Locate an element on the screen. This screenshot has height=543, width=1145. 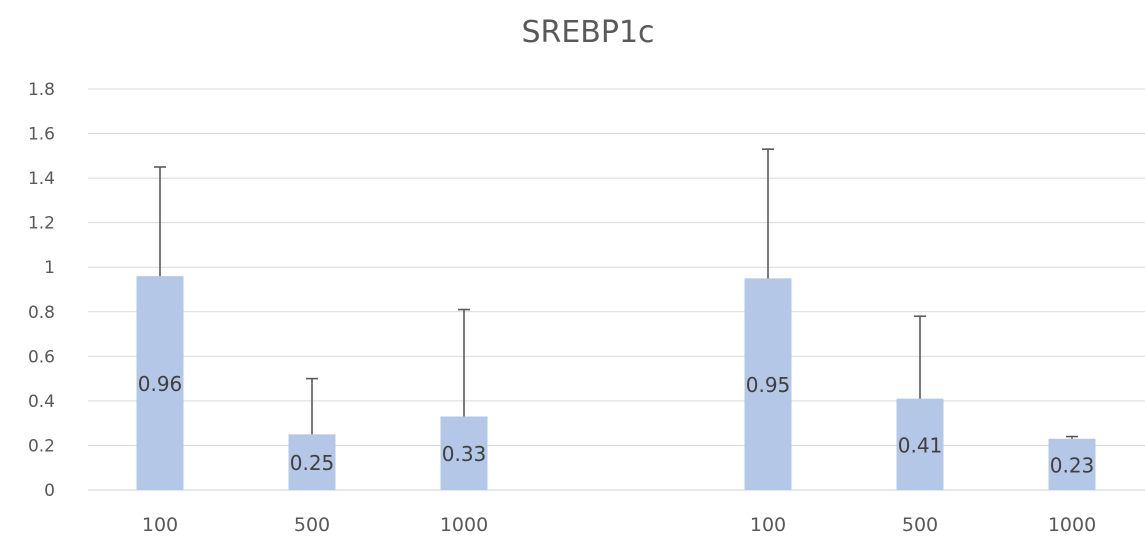
data-label: 0.23 is located at coordinates (1072, 465).